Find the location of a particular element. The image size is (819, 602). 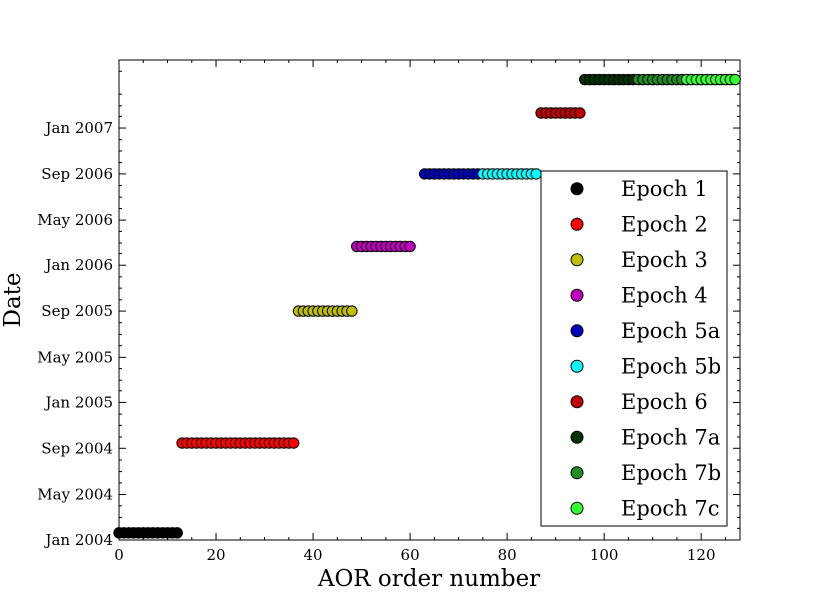

legend-label: Epoch 5b is located at coordinates (671, 366).